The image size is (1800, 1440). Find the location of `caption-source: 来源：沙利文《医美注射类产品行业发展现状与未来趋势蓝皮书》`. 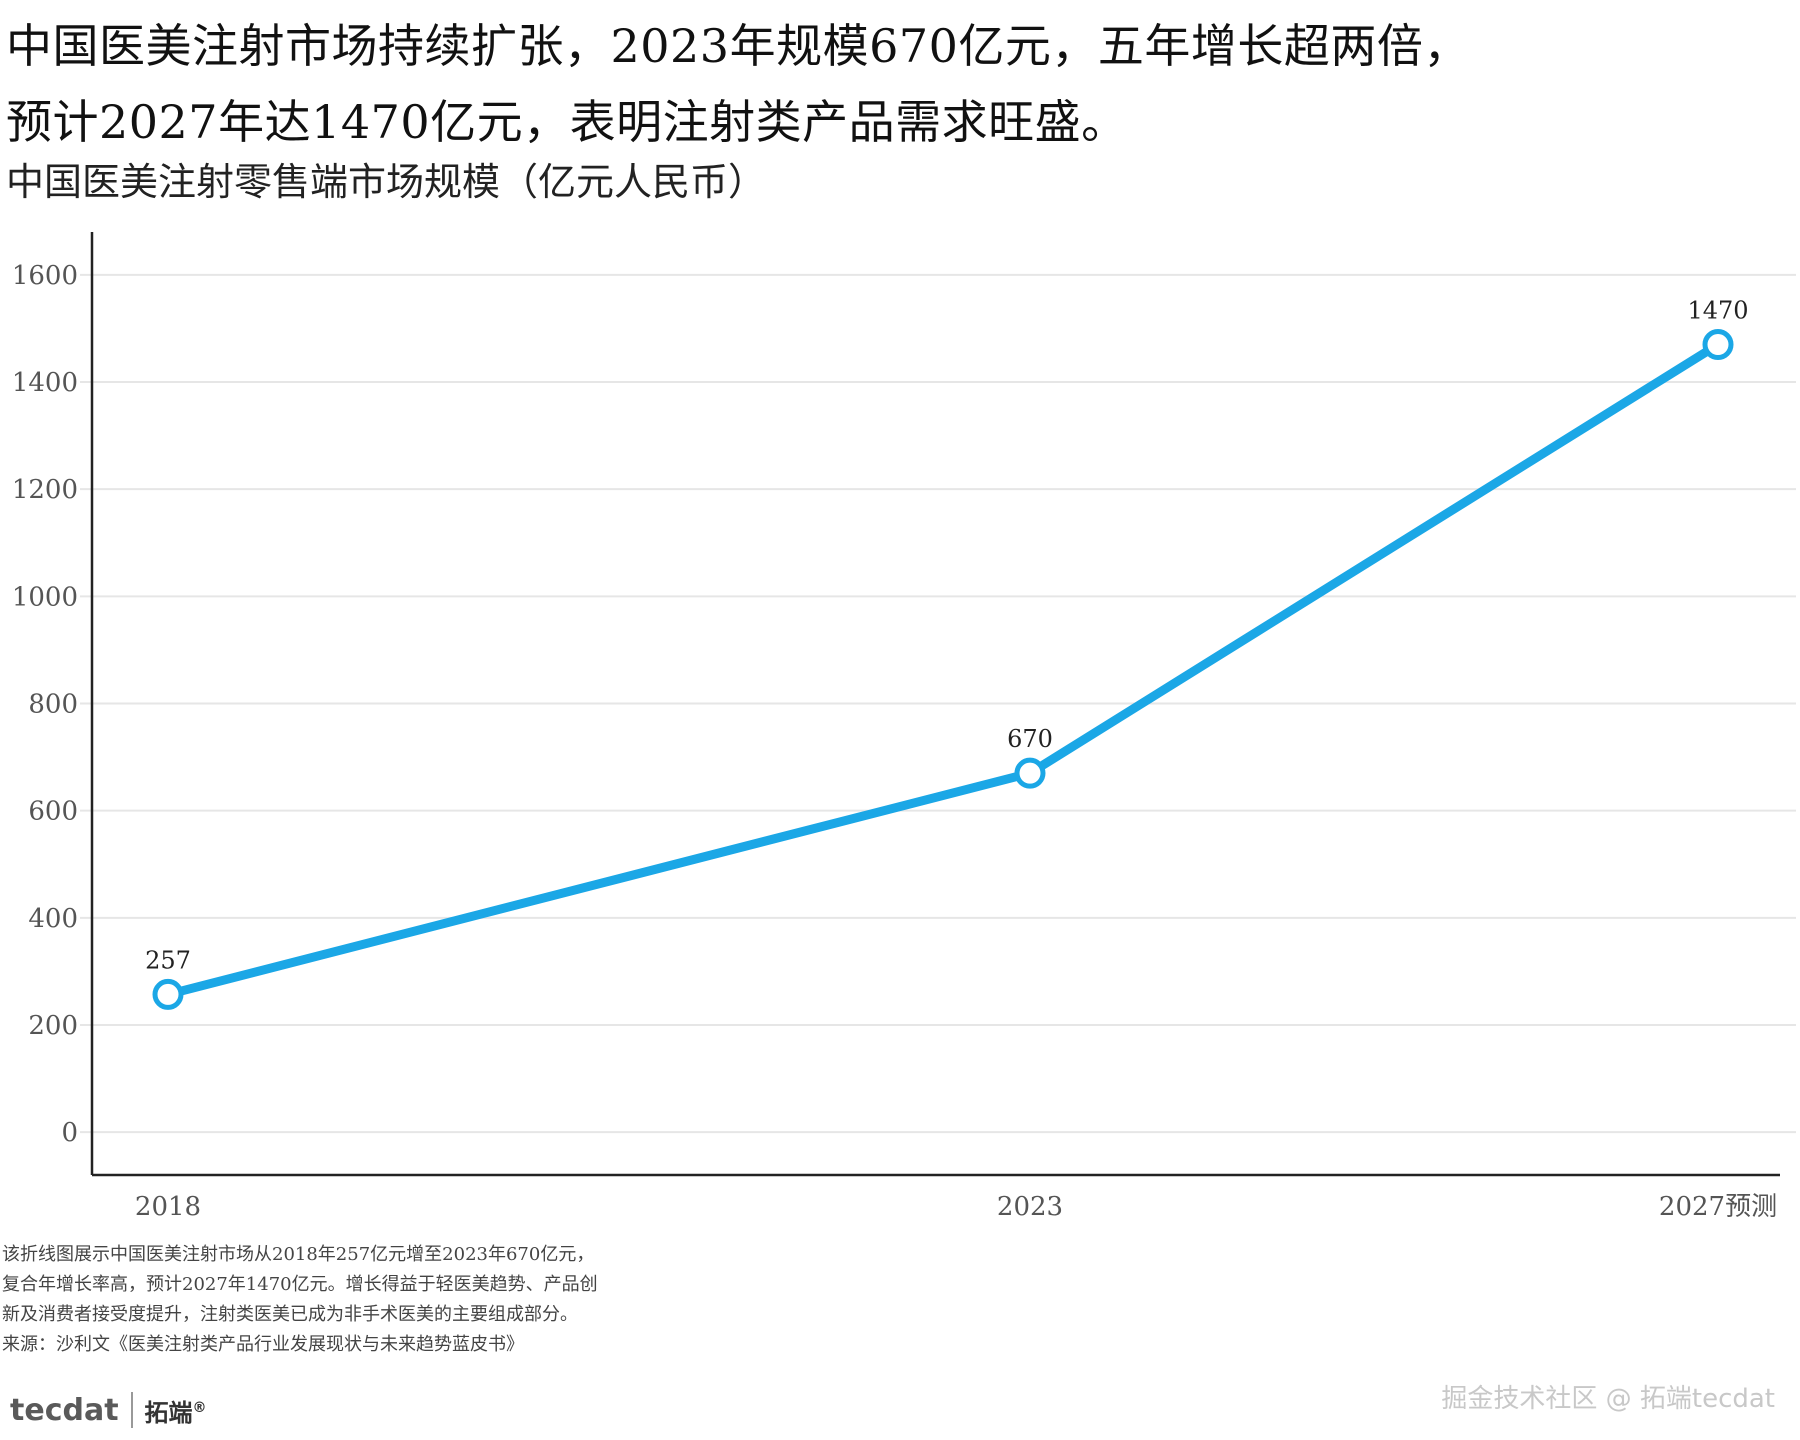

caption-source: 来源：沙利文《医美注射类产品行业发展现状与未来趋势蓝皮书》 is located at coordinates (263, 1344).